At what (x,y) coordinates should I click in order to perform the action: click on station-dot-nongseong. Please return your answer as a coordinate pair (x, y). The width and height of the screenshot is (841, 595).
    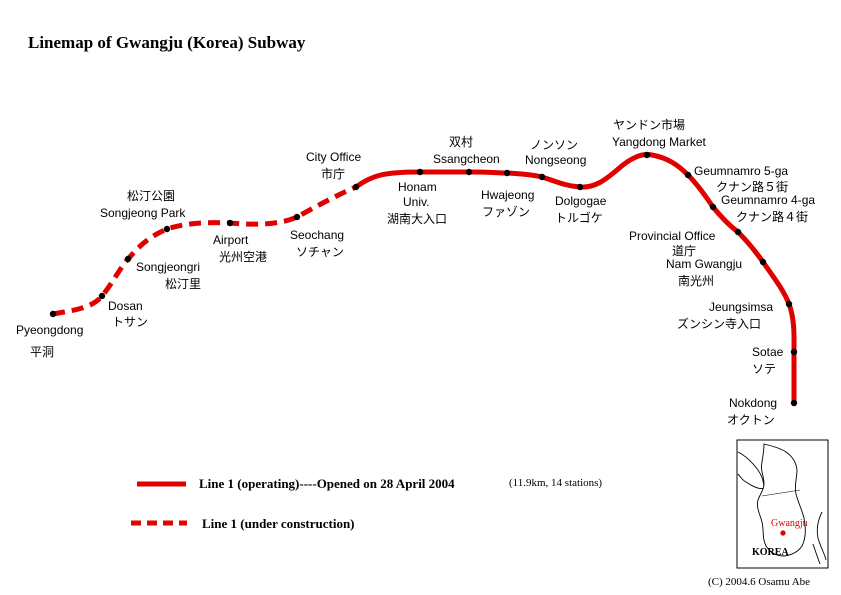
    Looking at the image, I should click on (542, 177).